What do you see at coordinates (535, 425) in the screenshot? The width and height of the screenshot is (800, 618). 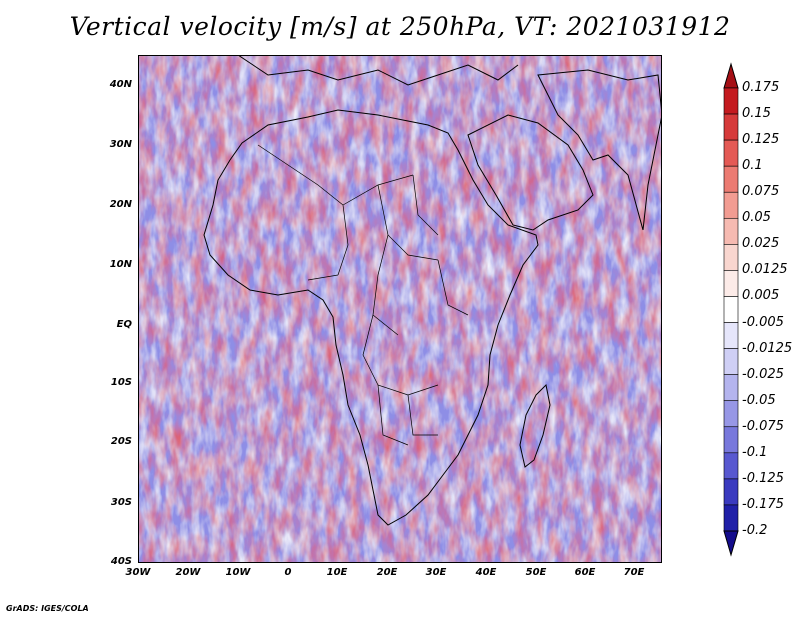 I see `madagascar-coastline` at bounding box center [535, 425].